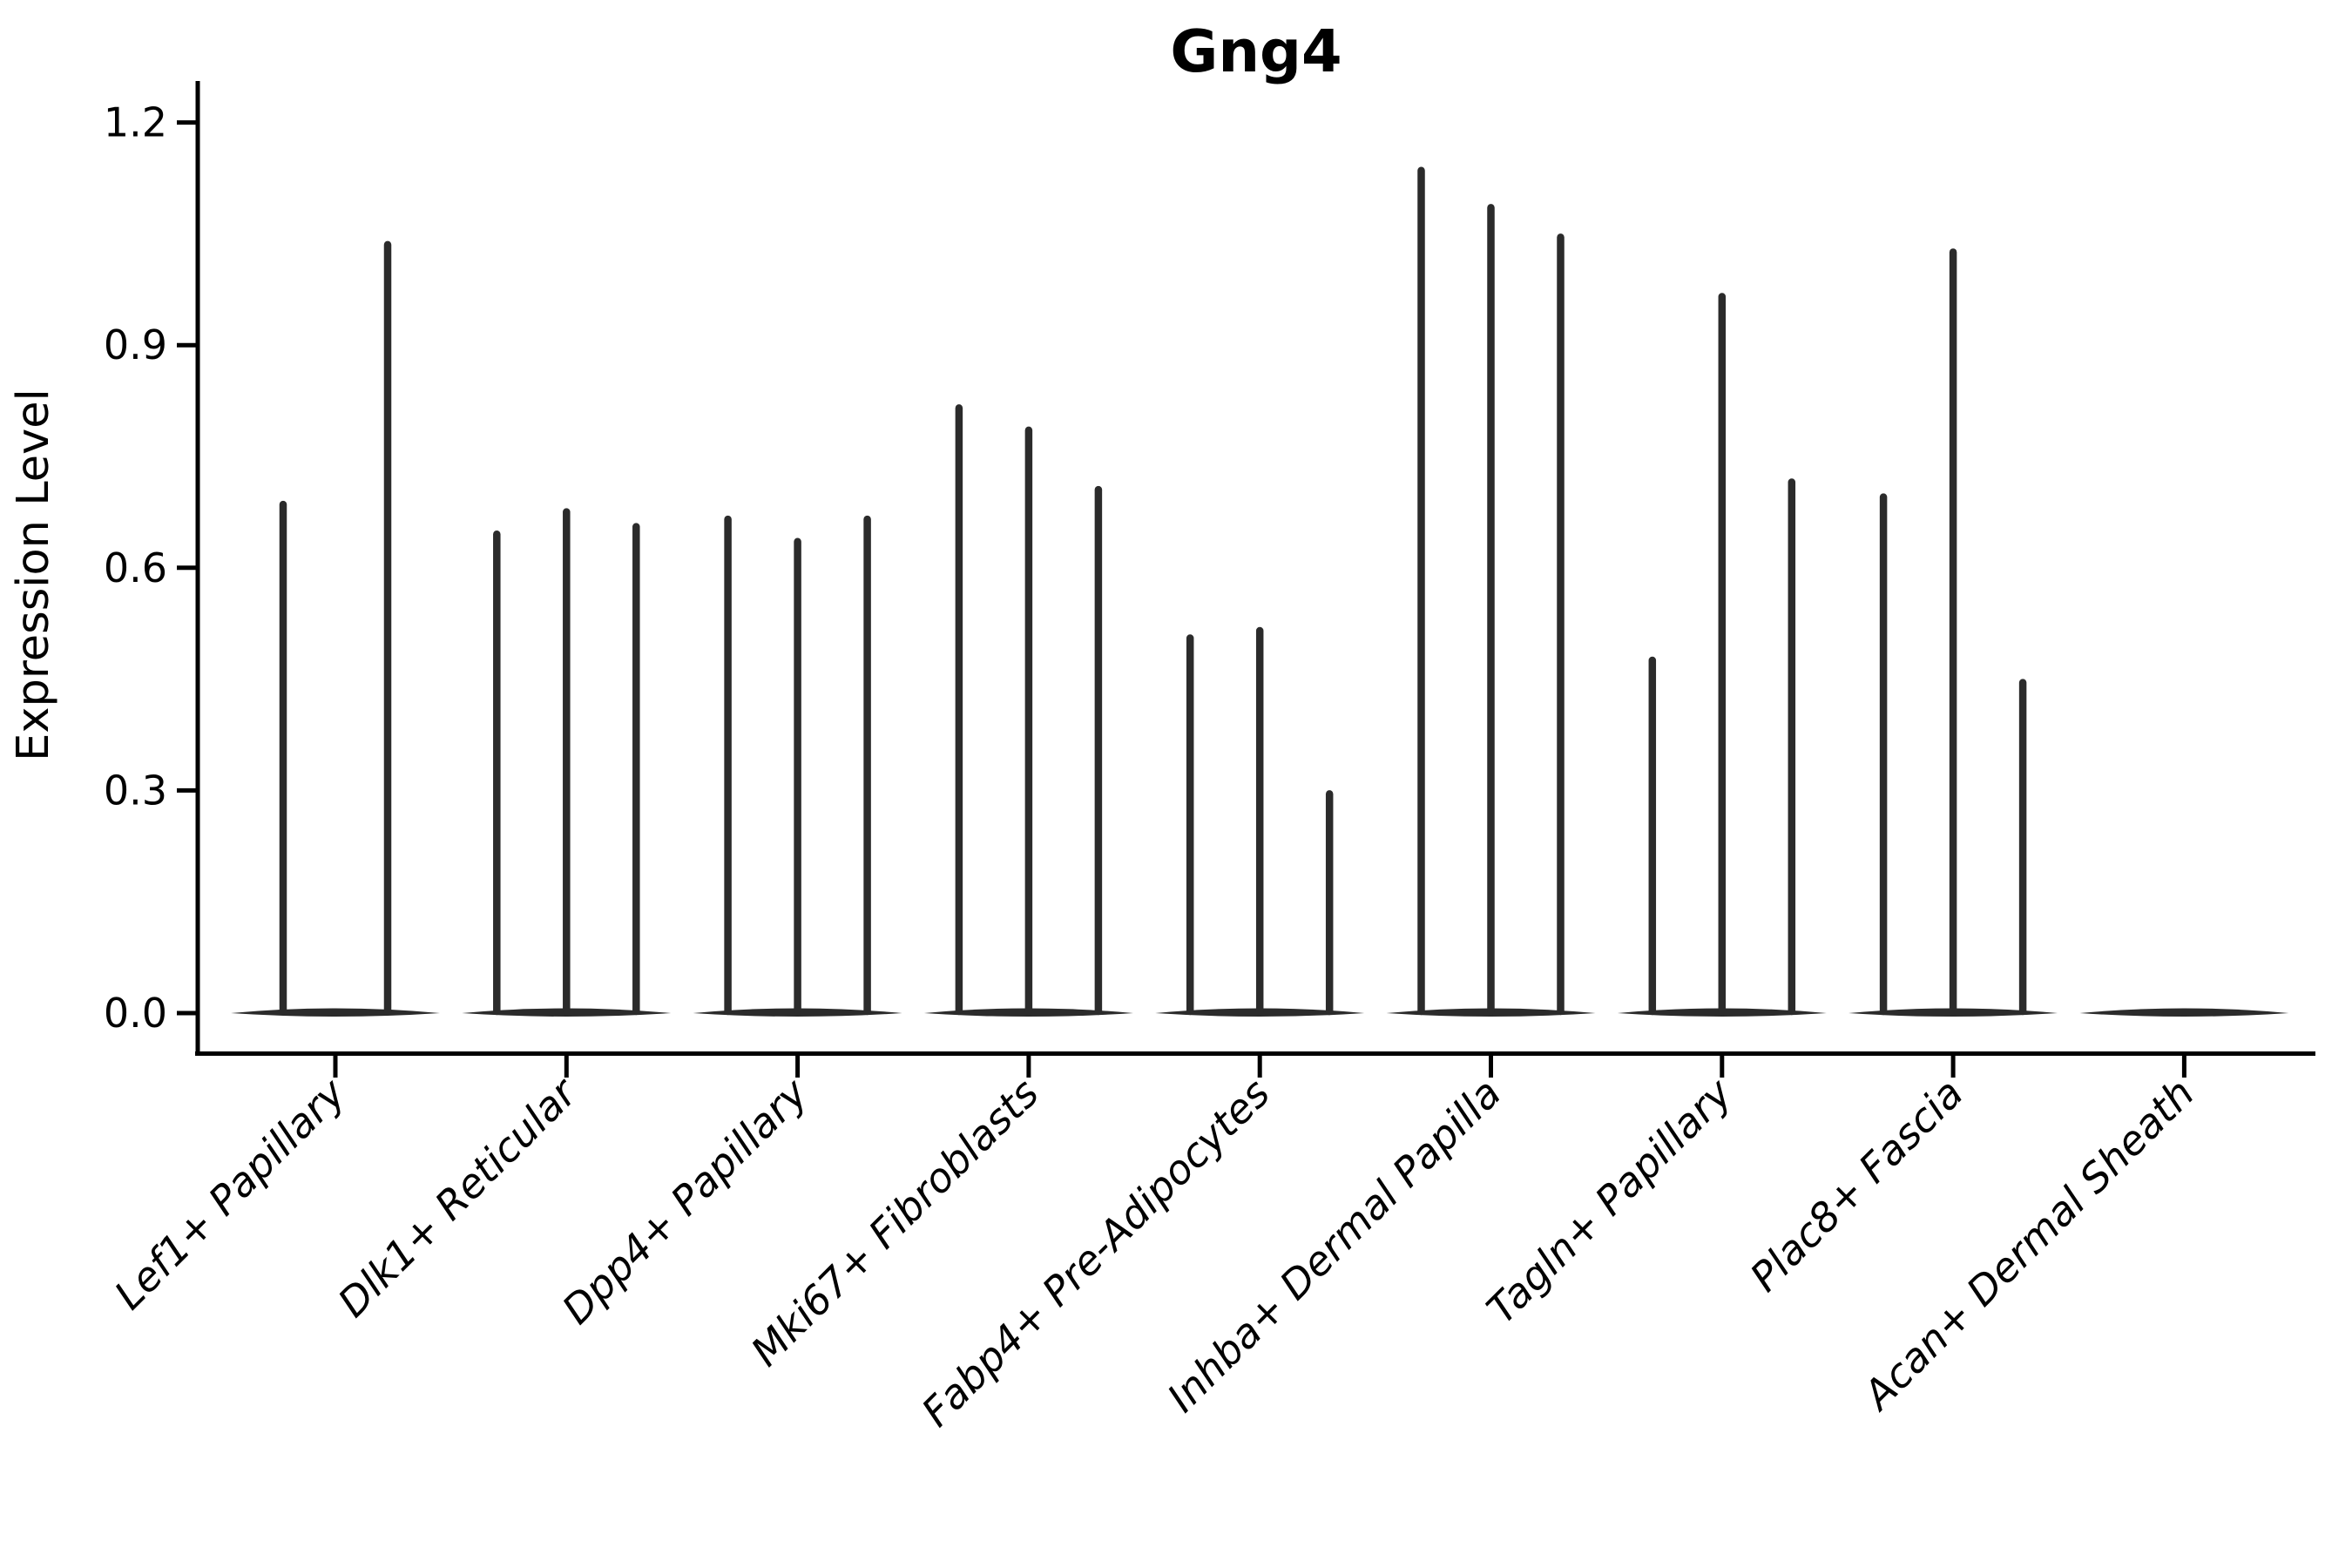 The width and height of the screenshot is (2352, 1568). What do you see at coordinates (135, 790) in the screenshot?
I see `y-tick-label-1: 0.3` at bounding box center [135, 790].